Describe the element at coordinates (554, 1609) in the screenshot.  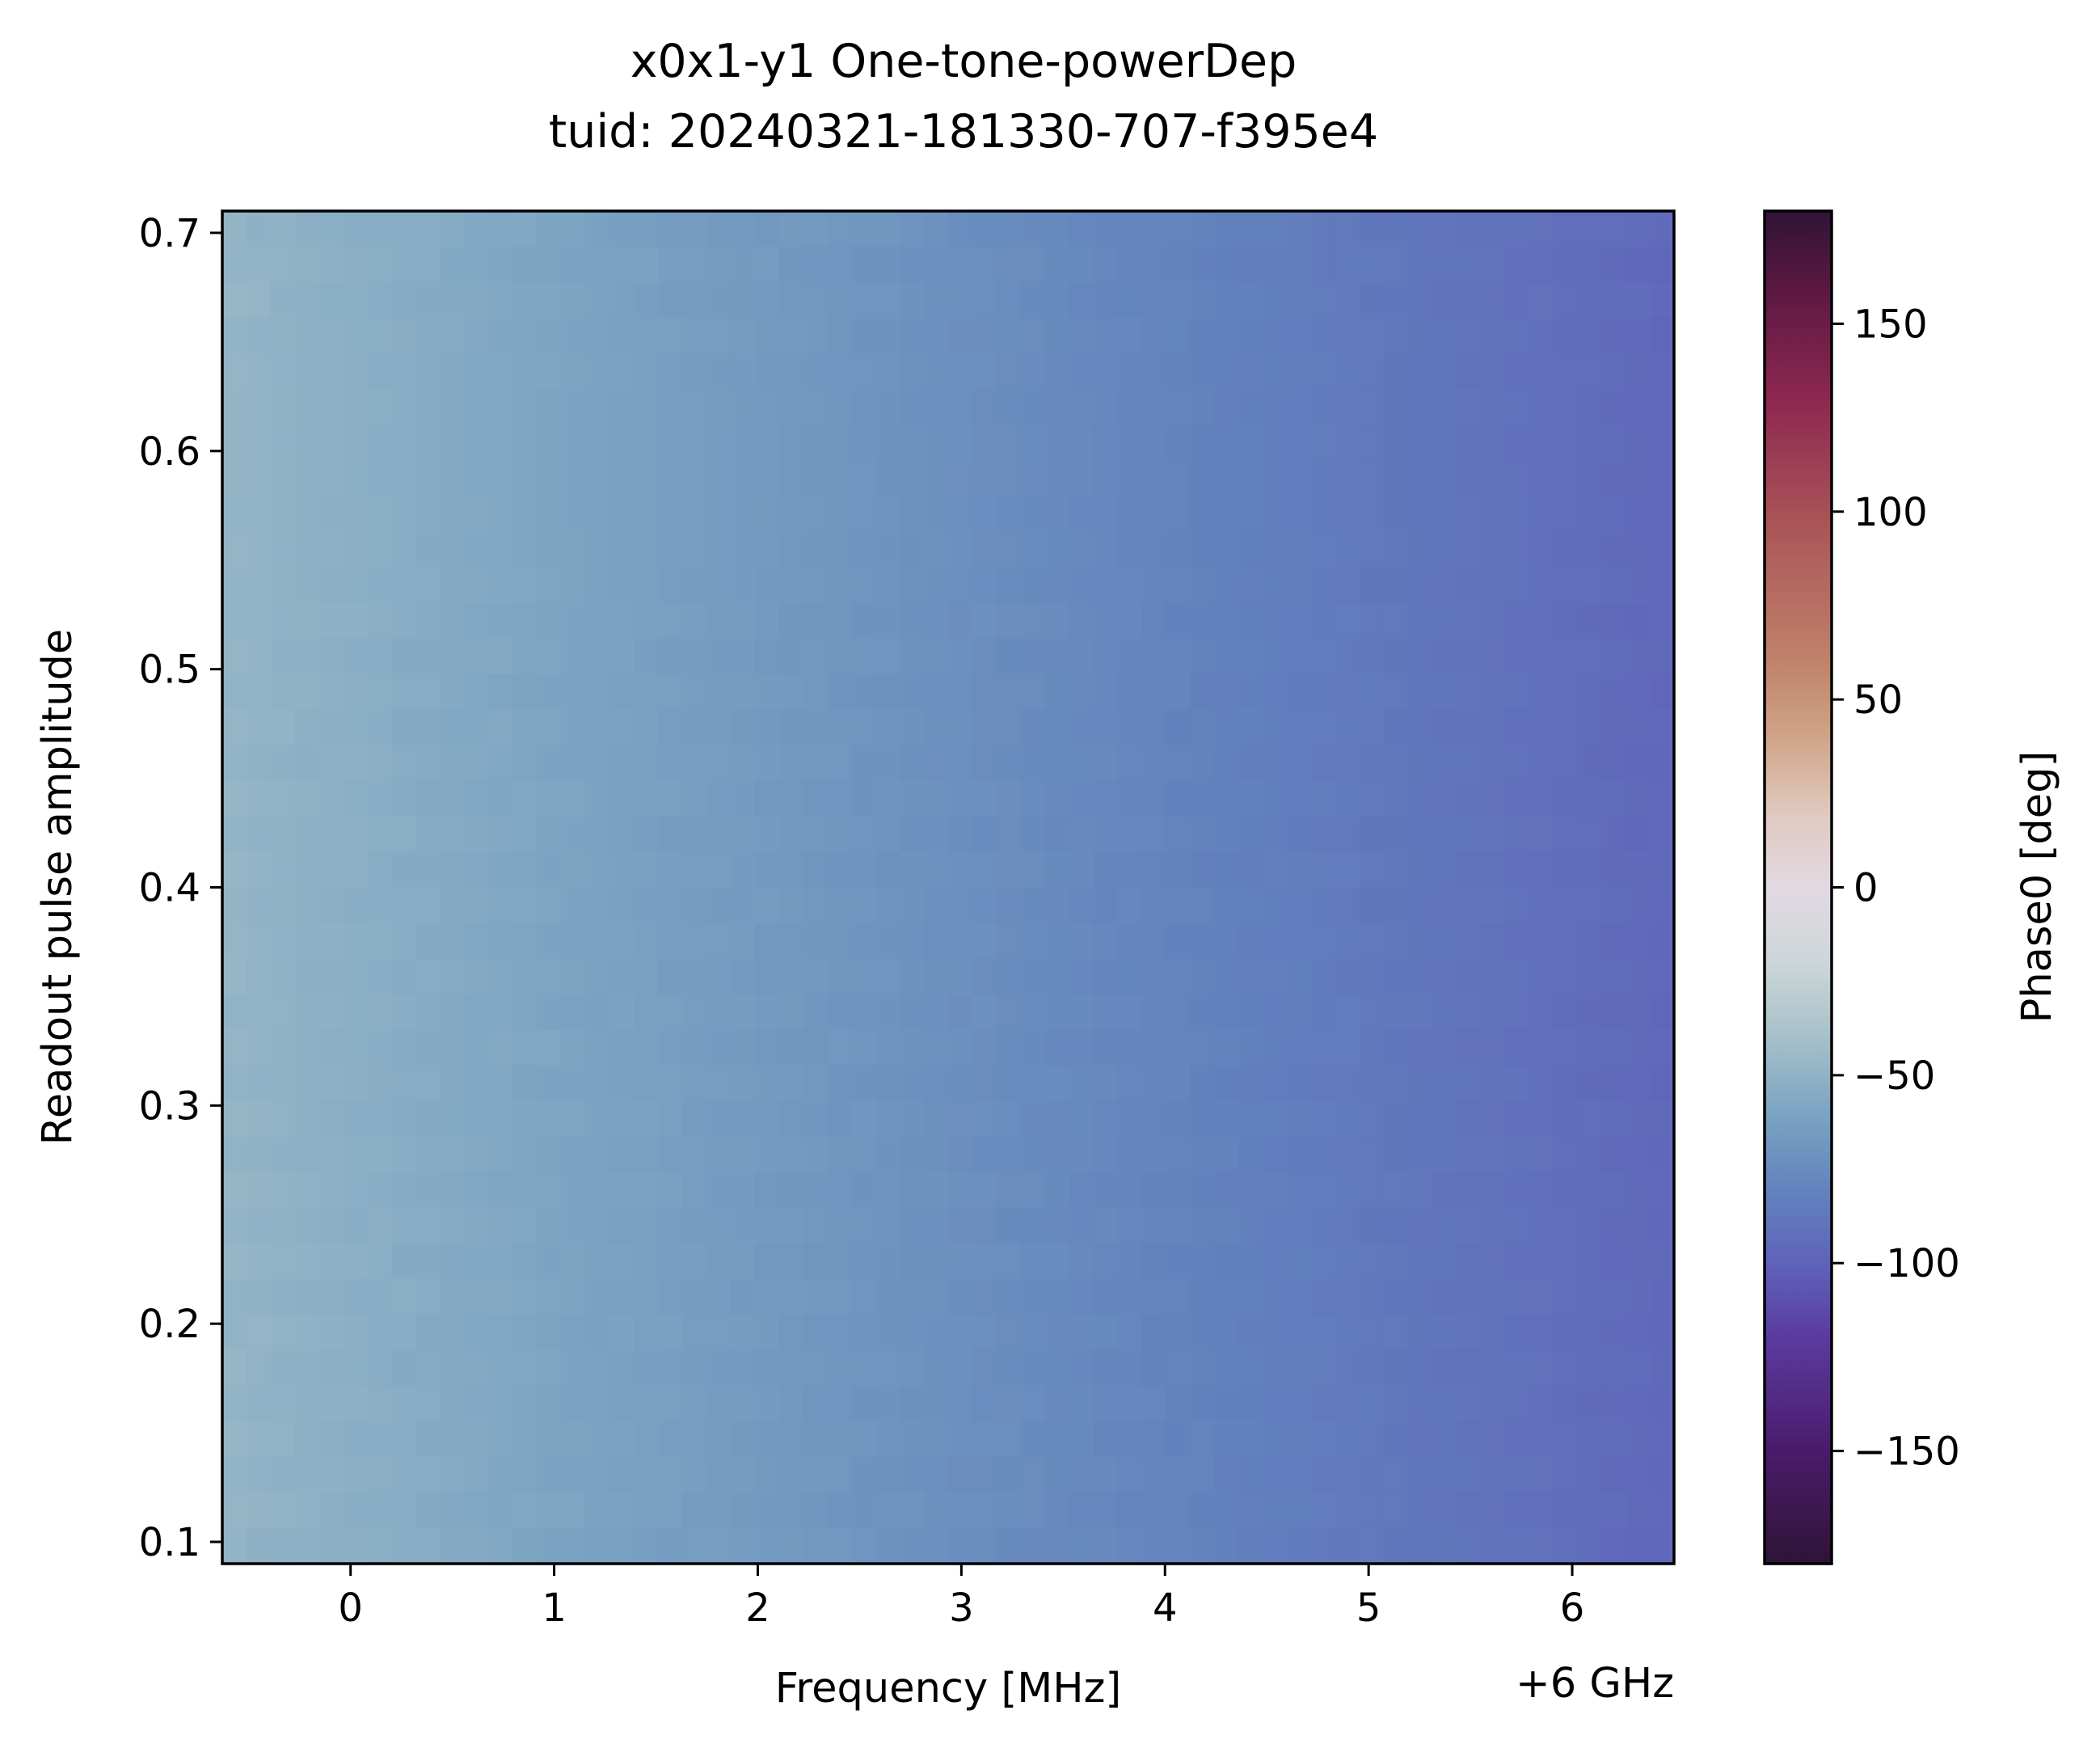
I see `x-tick-label: 1` at that location.